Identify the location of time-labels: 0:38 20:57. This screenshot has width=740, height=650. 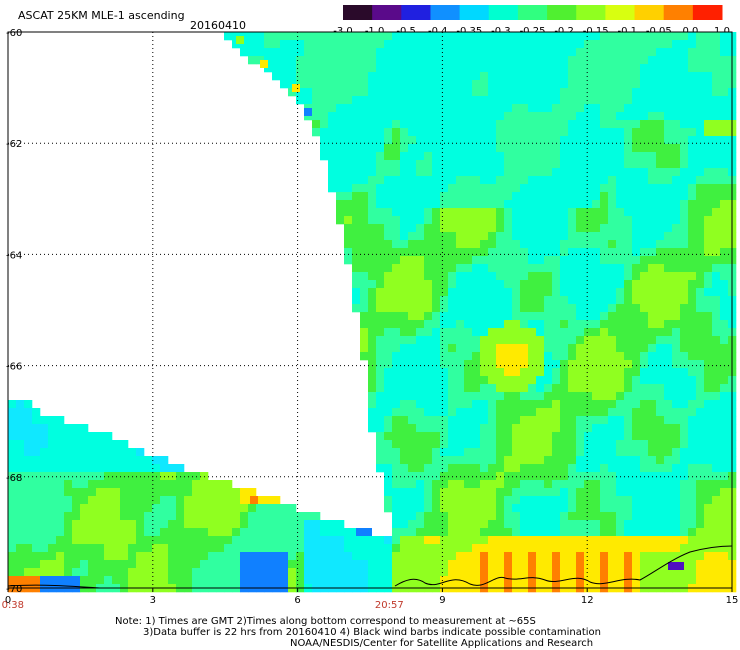
(203, 605).